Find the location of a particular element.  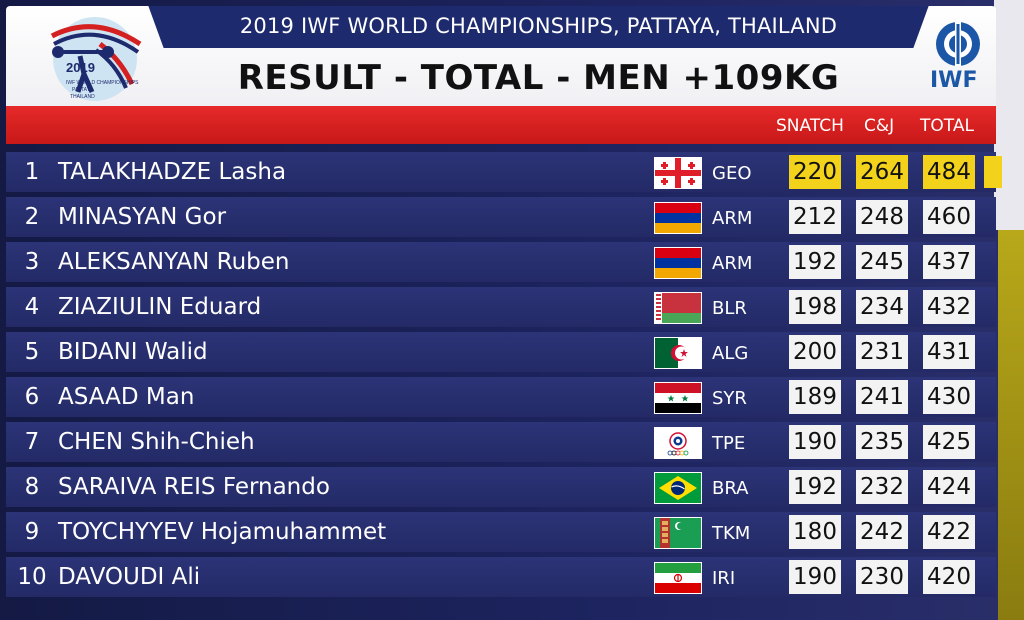

cj-value: 248 is located at coordinates (882, 217).